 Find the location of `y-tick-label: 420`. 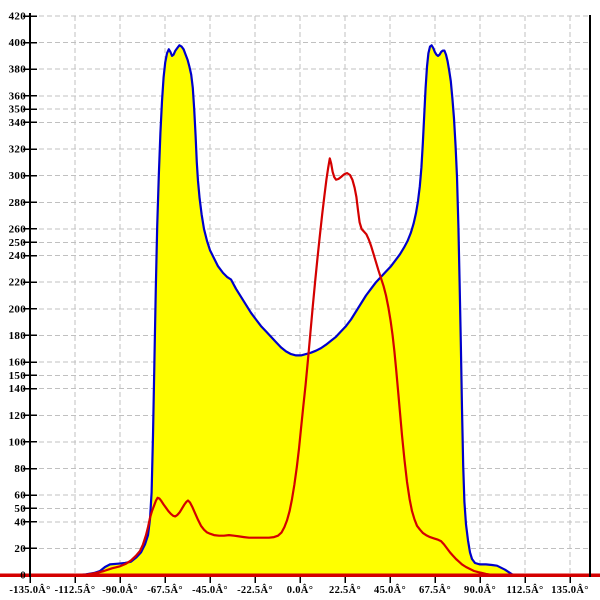

y-tick-label: 420 is located at coordinates (18, 17).